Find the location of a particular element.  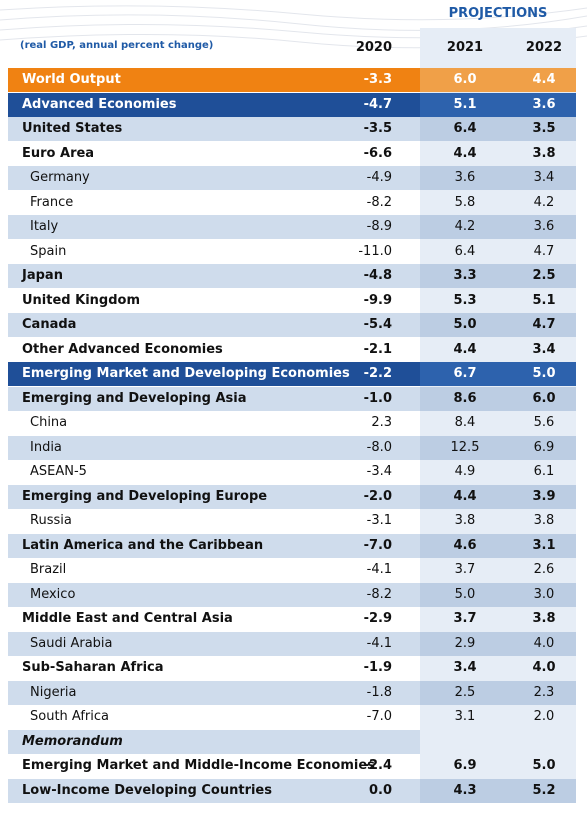

value-cell: 5.6 is located at coordinates (544, 422).